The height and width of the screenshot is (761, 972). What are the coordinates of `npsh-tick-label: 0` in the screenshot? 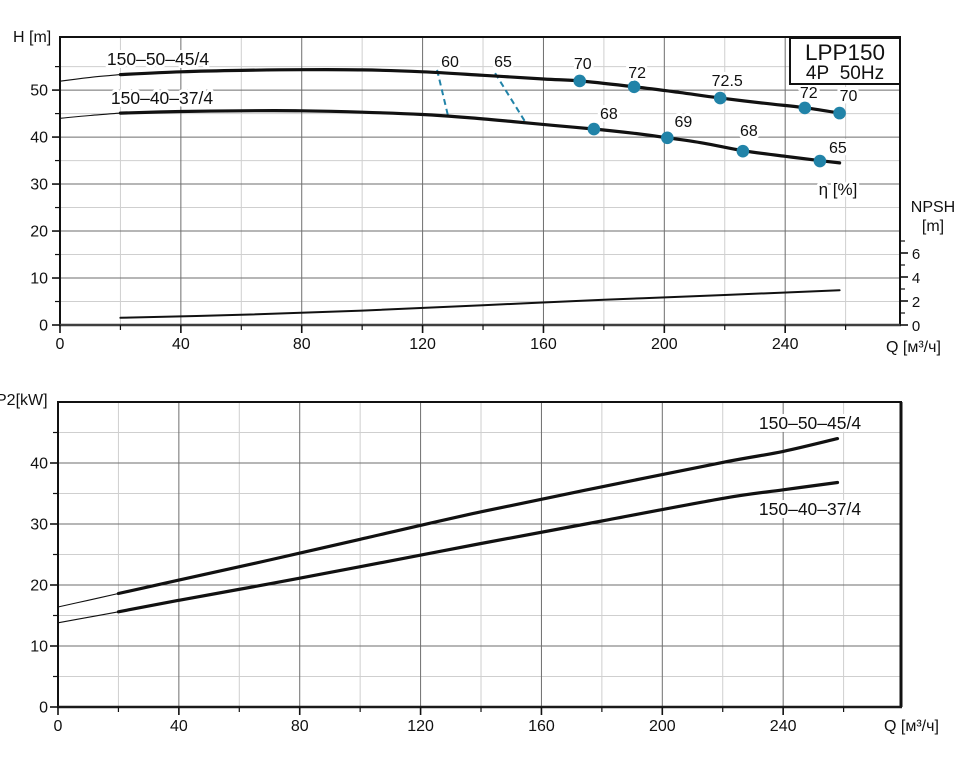 It's located at (916, 326).